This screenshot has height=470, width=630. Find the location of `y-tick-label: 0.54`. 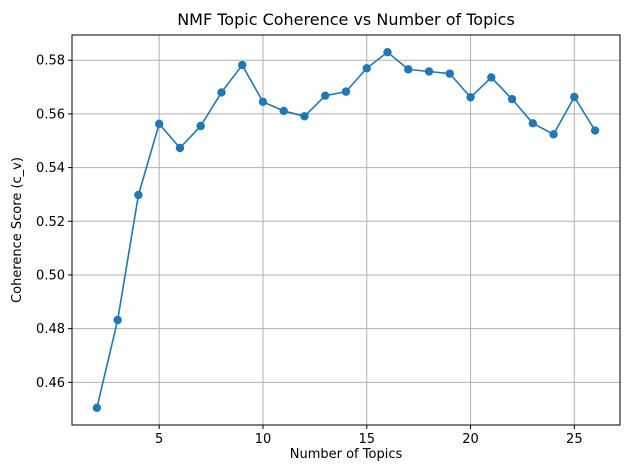

y-tick-label: 0.54 is located at coordinates (50, 168).